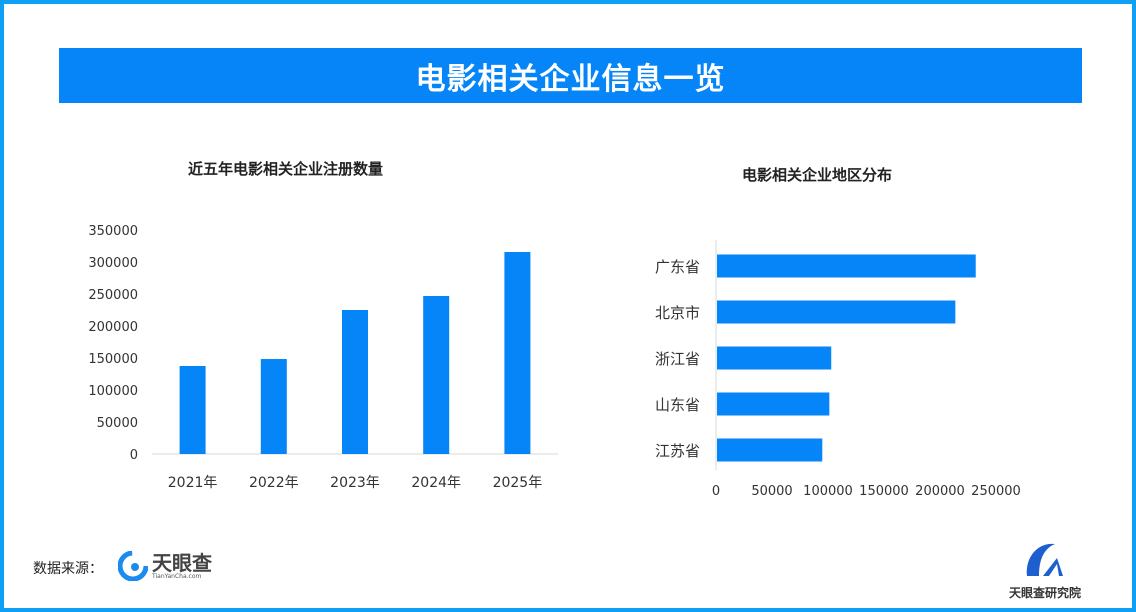 The height and width of the screenshot is (612, 1136). Describe the element at coordinates (996, 491) in the screenshot. I see `x-tick-label: 250000` at that location.